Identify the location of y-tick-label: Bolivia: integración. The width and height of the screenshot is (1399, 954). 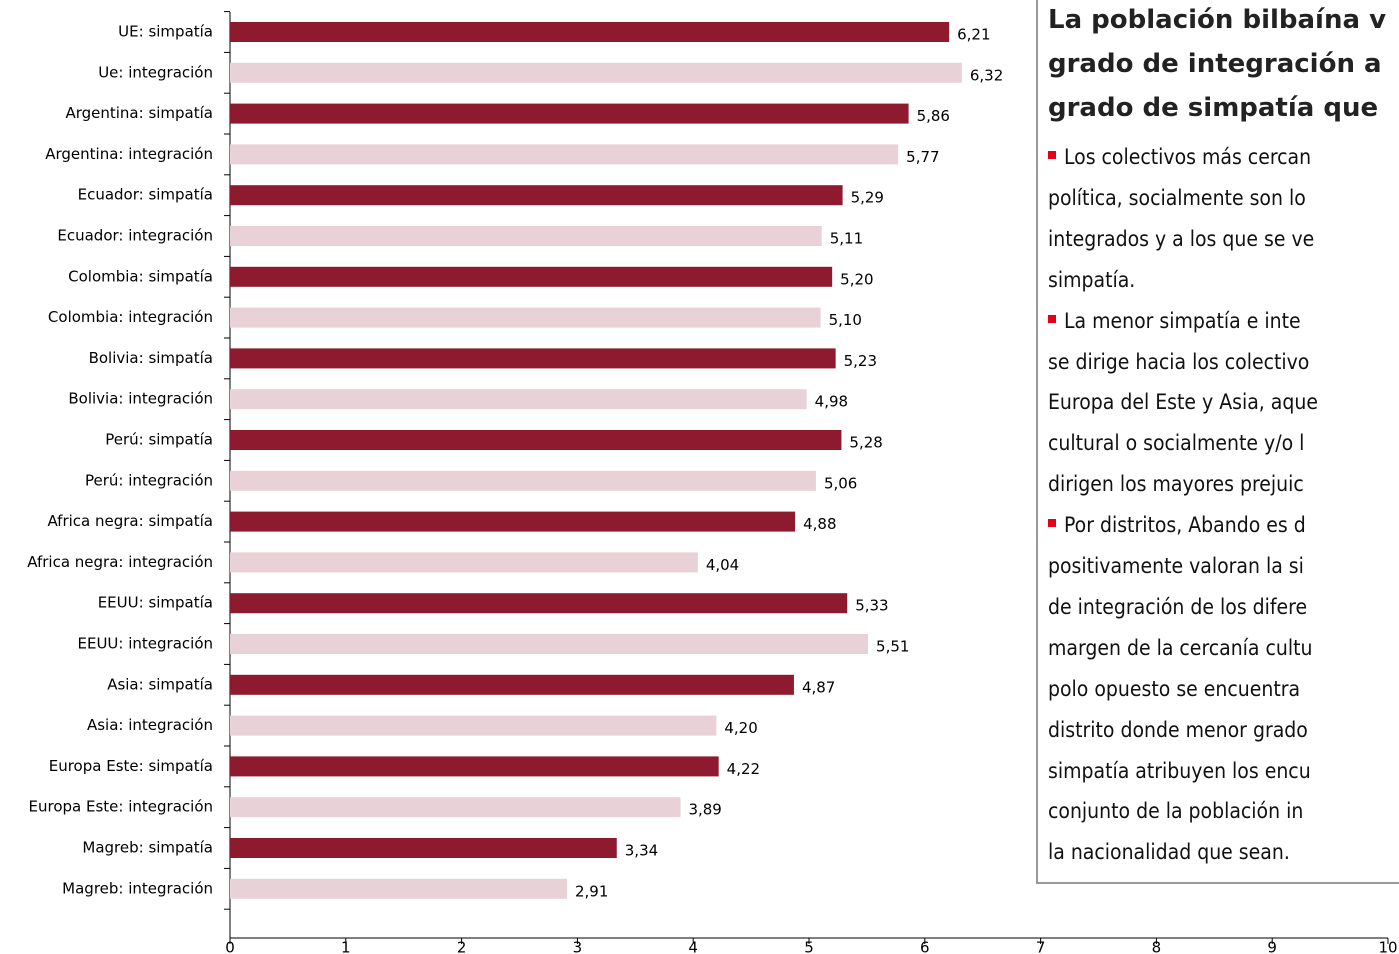
(140, 399).